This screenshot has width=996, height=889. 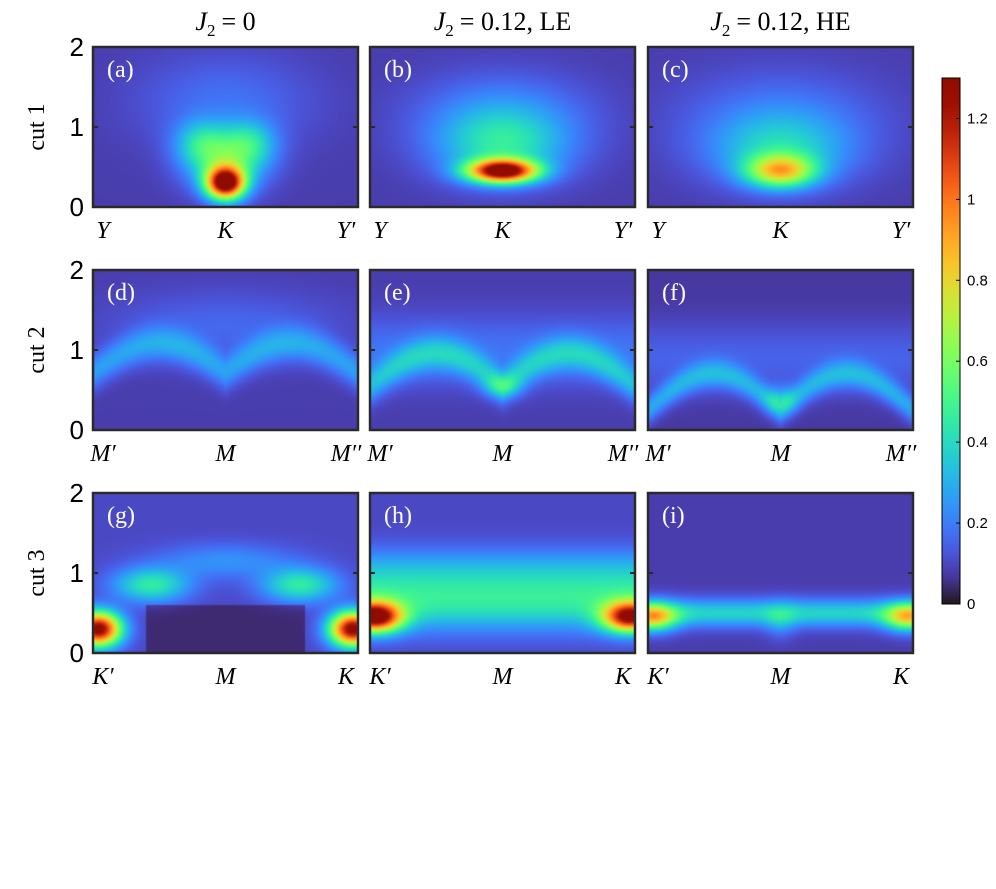 I want to click on colorbar-tick-label: 0.2, so click(x=977, y=523).